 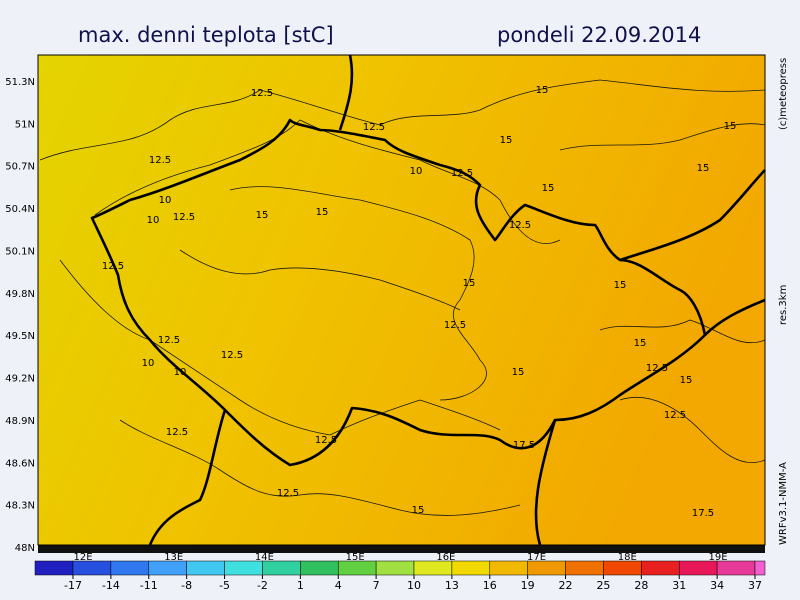 What do you see at coordinates (20, 506) in the screenshot?
I see `latitude-label: 48.3N` at bounding box center [20, 506].